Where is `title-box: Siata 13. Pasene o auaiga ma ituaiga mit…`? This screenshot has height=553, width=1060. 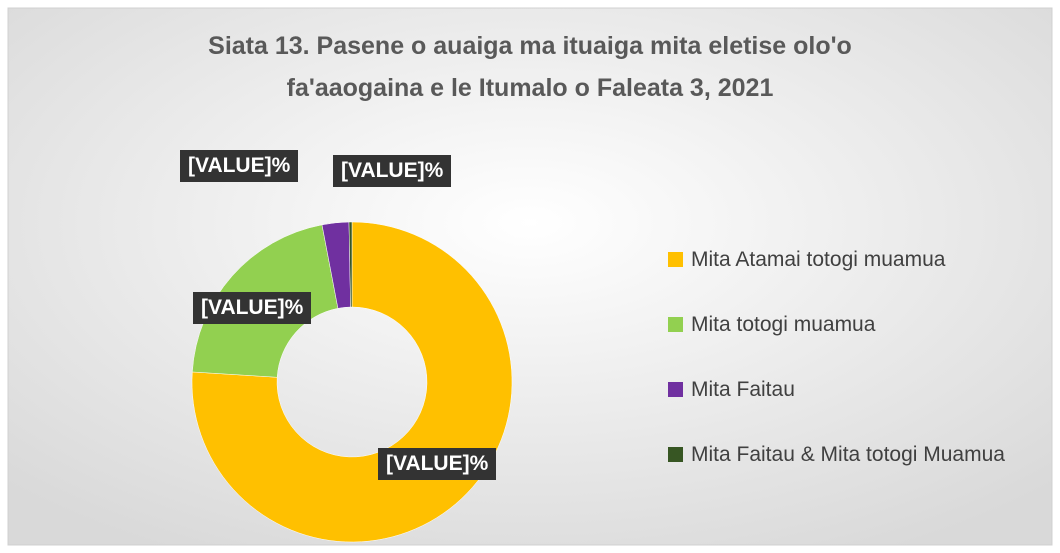
title-box: Siata 13. Pasene o auaiga ma ituaiga mit… is located at coordinates (530, 67).